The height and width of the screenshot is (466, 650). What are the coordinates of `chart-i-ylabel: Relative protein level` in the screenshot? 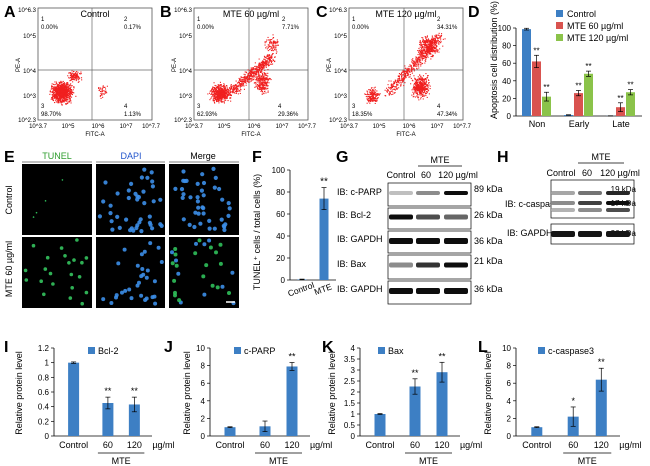 It's located at (19, 393).